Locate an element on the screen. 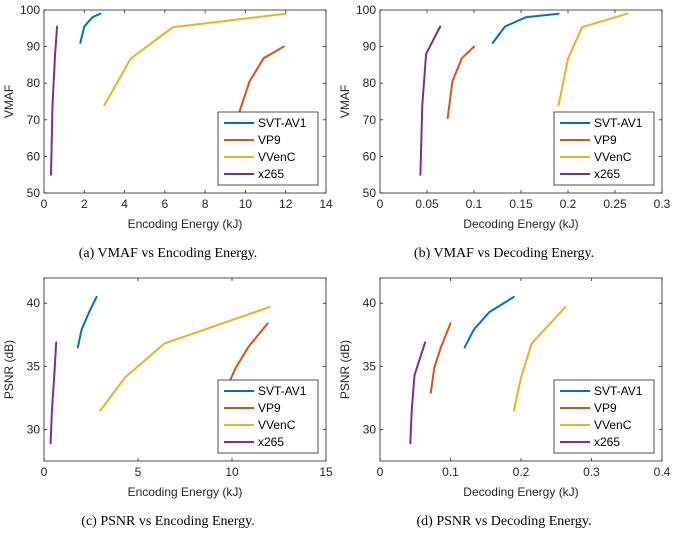 Image resolution: width=673 pixels, height=537 pixels. x-tick-label: 12 is located at coordinates (286, 204).